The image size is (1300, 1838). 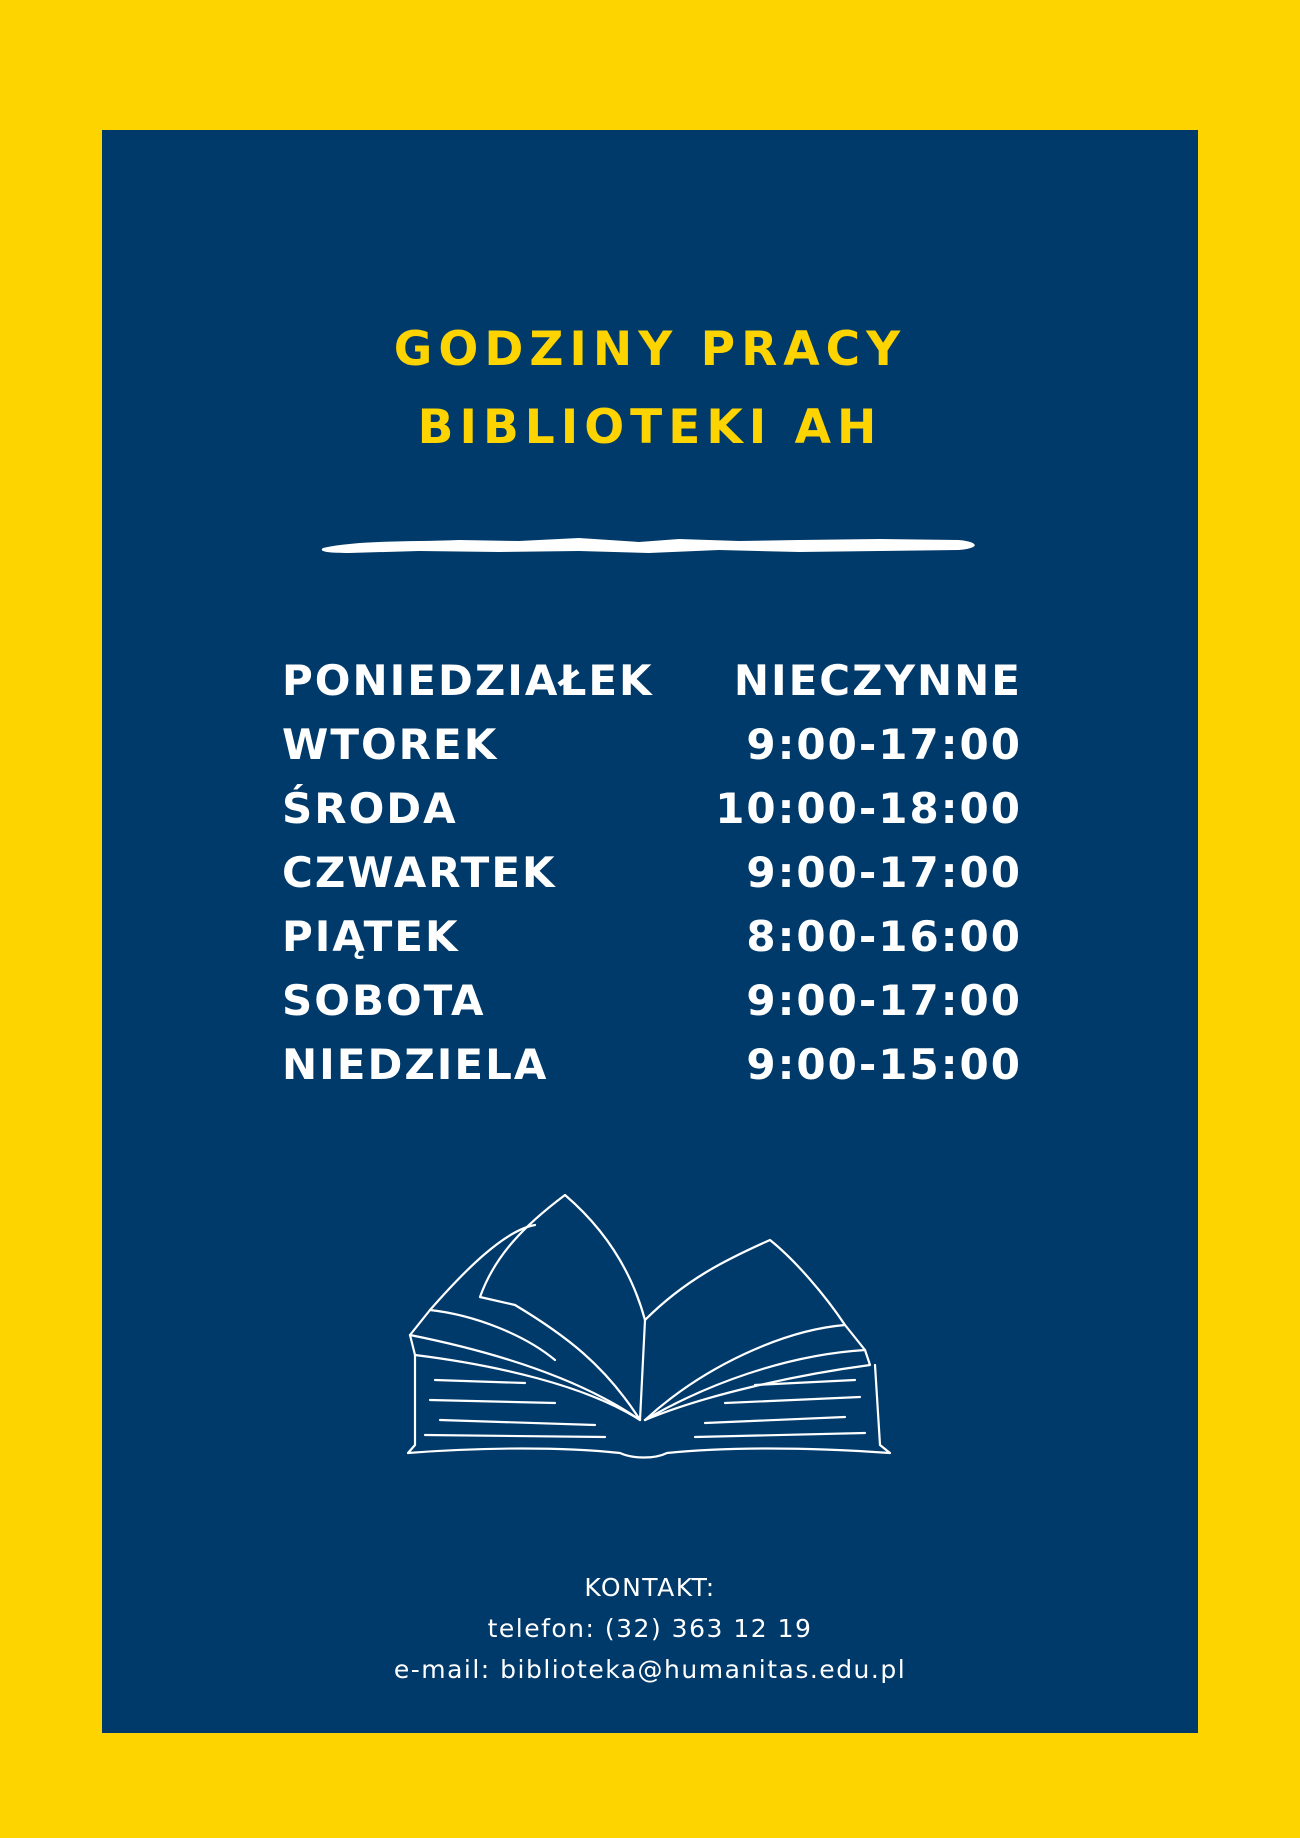 I want to click on contact-email: e-mail: biblioteka@humanitas.edu.pl, so click(x=650, y=1669).